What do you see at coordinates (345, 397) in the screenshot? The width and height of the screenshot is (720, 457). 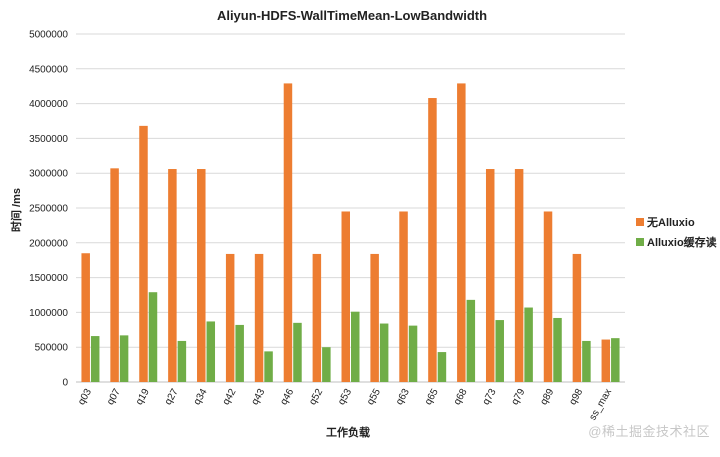 I see `x-tick-label: q53` at bounding box center [345, 397].